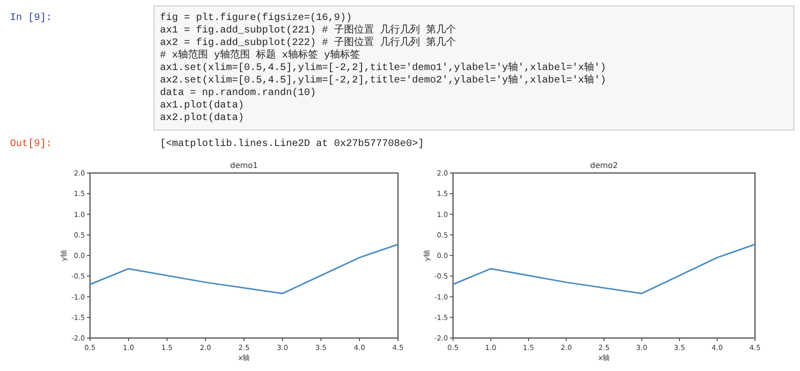  What do you see at coordinates (202, 118) in the screenshot?
I see `text: ax2.plot(data)` at bounding box center [202, 118].